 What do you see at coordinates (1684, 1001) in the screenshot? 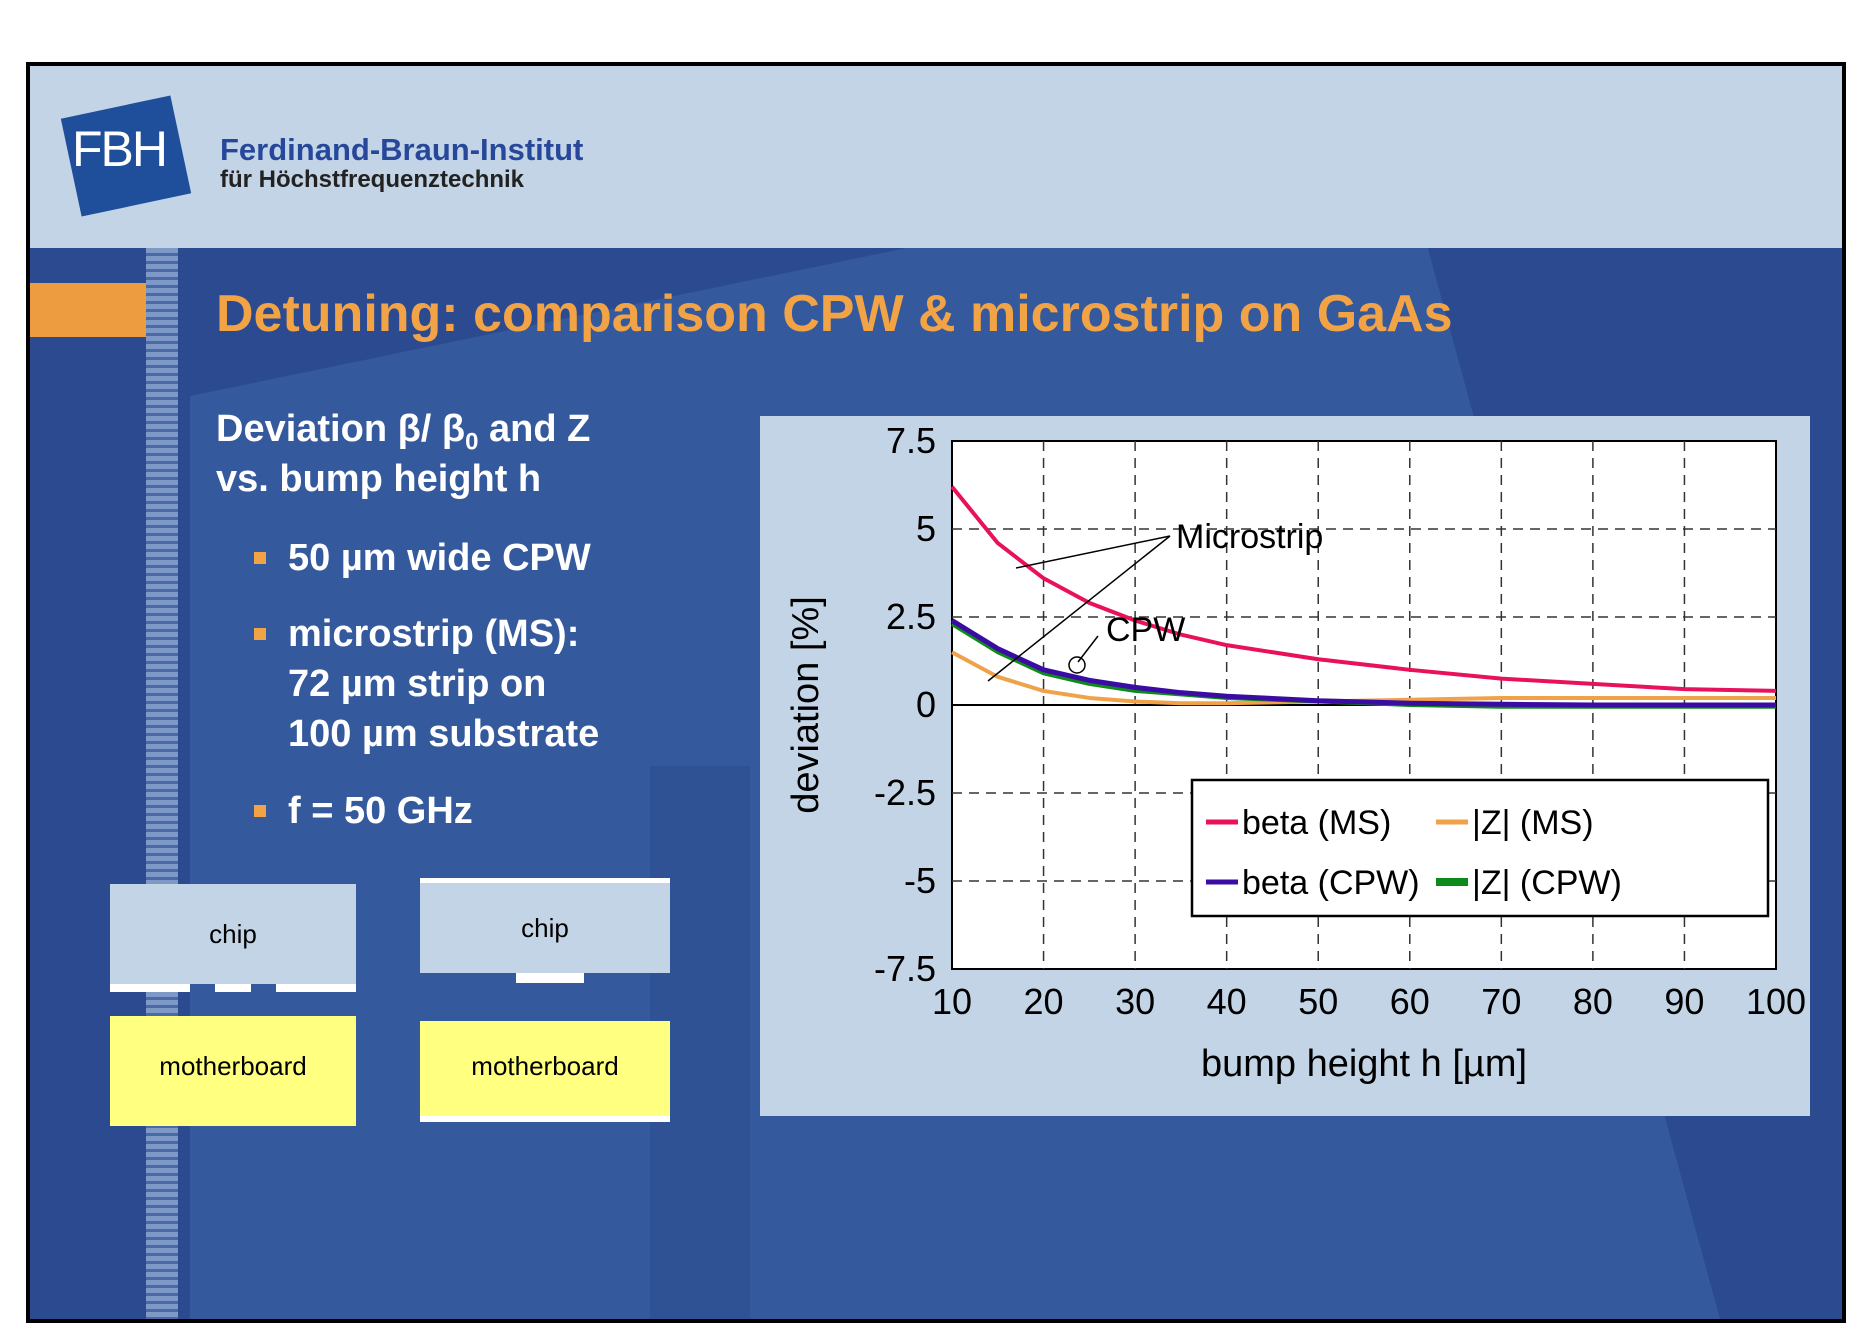
I see `x-tick-label: 90` at bounding box center [1684, 1001].